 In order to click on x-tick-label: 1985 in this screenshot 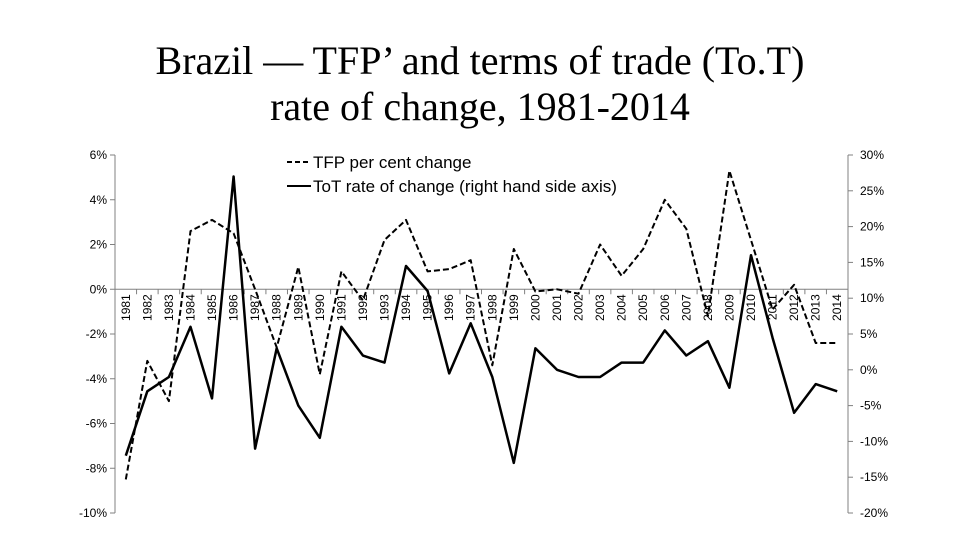, I will do `click(212, 307)`.